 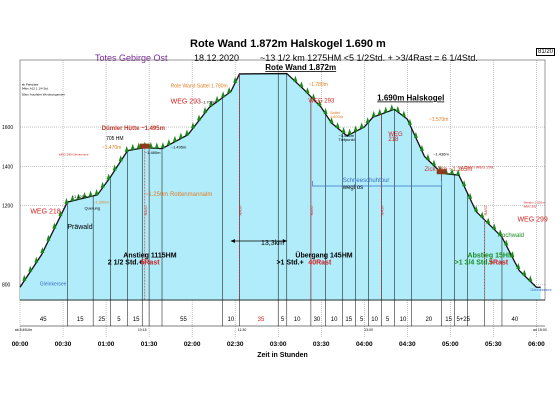 What do you see at coordinates (179, 147) in the screenshot?
I see `annotation-label: ~1.495m` at bounding box center [179, 147].